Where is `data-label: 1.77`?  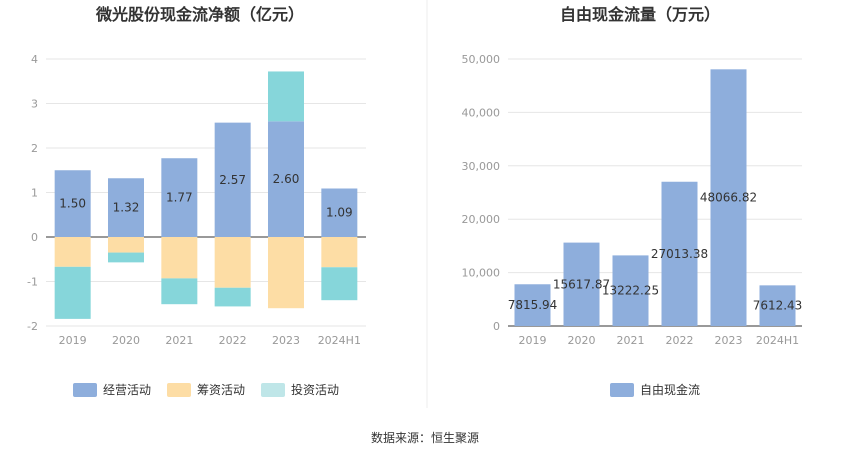 data-label: 1.77 is located at coordinates (179, 198).